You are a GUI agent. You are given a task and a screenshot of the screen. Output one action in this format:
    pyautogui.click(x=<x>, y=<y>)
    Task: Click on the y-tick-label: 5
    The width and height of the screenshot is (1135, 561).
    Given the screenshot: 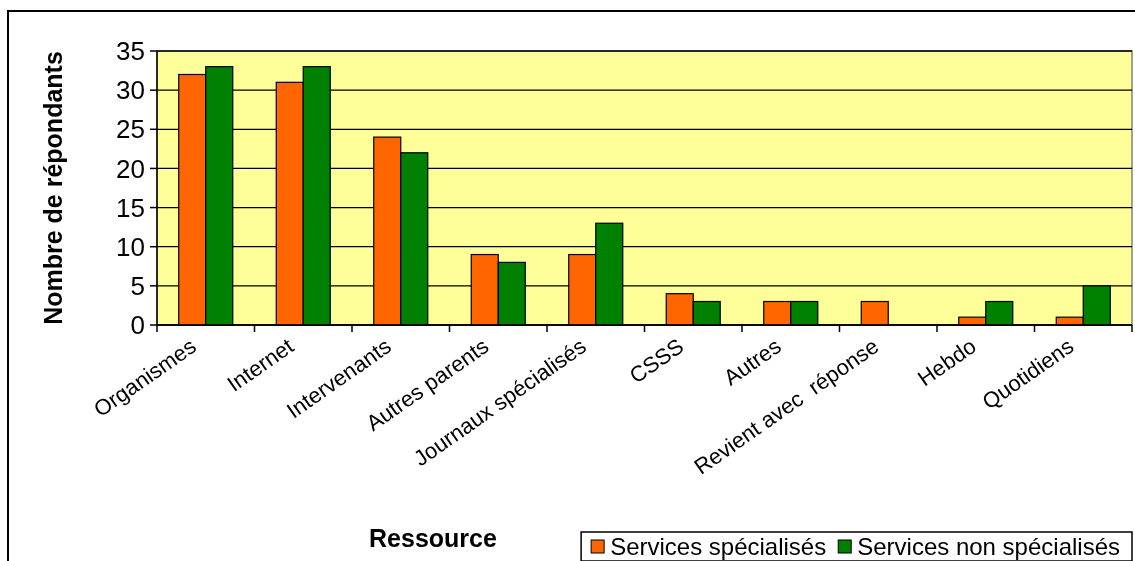 What is the action you would take?
    pyautogui.click(x=137, y=285)
    